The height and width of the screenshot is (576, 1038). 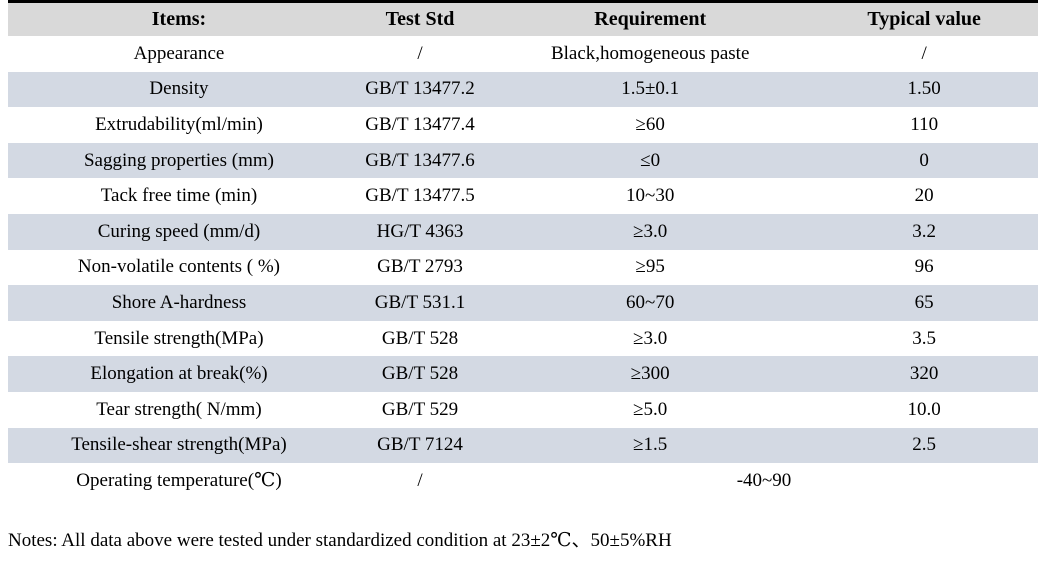 I want to click on test-std-cell: HG/T 4363, so click(x=420, y=231).